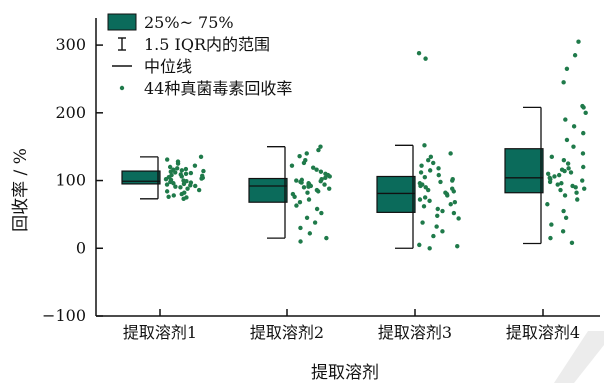  Describe the element at coordinates (543, 332) in the screenshot. I see `x-tick-label: 提取溶剂4` at that location.